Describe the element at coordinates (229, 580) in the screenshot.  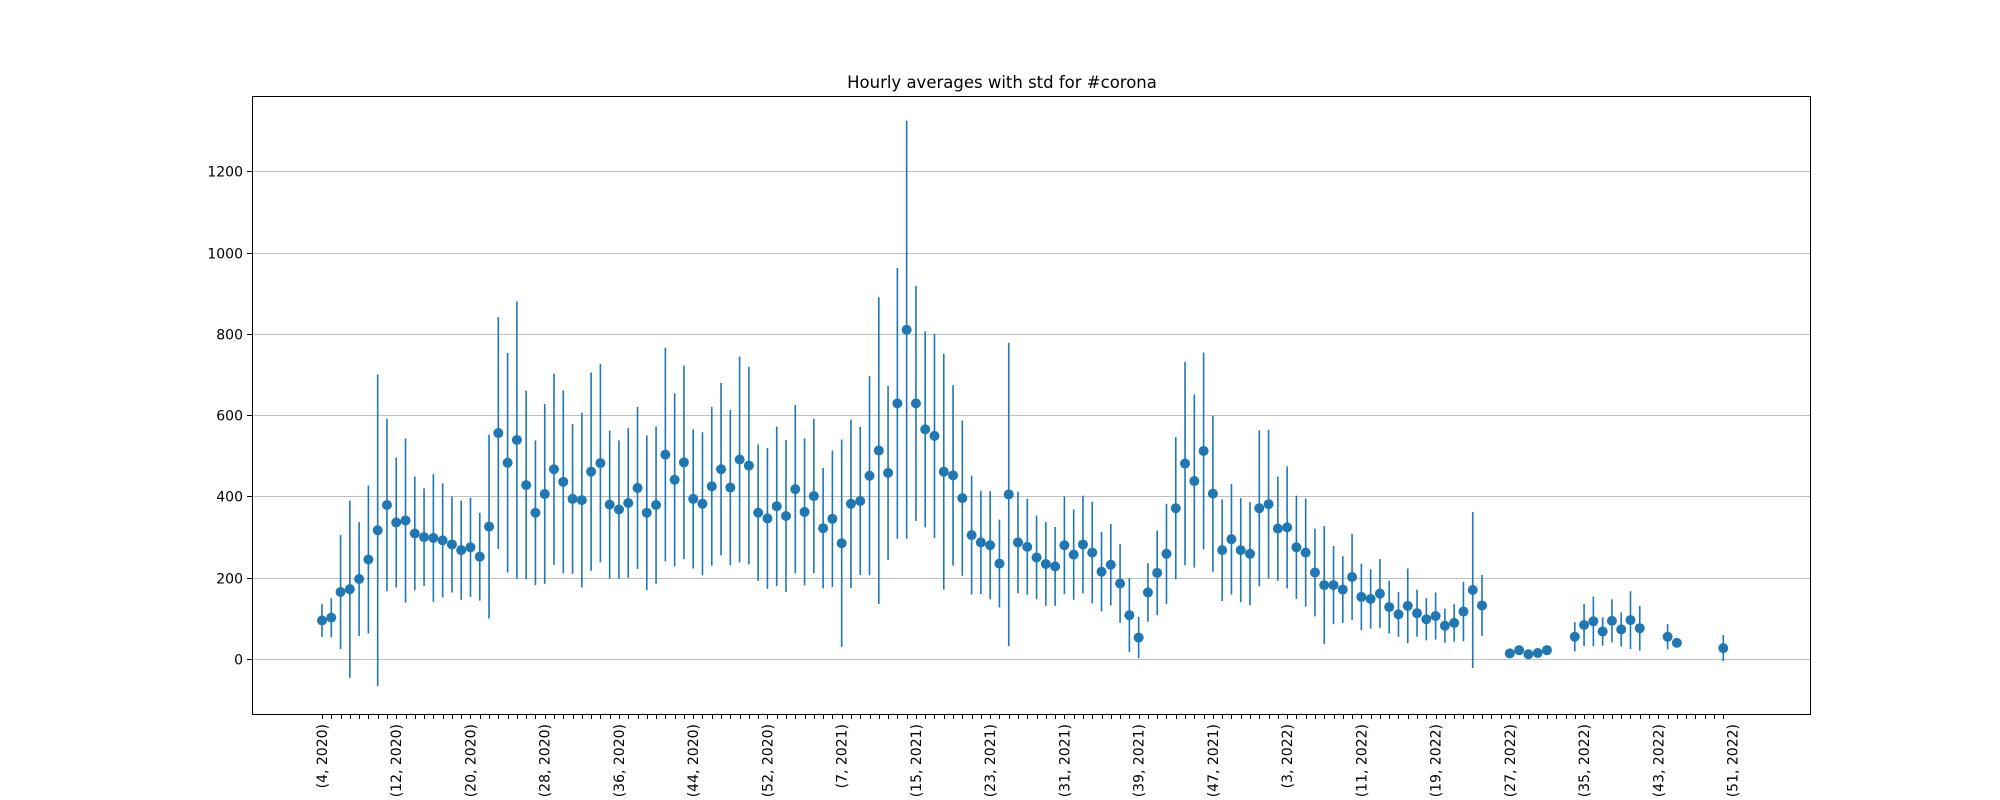
I see `y-tick-label: 200` at that location.